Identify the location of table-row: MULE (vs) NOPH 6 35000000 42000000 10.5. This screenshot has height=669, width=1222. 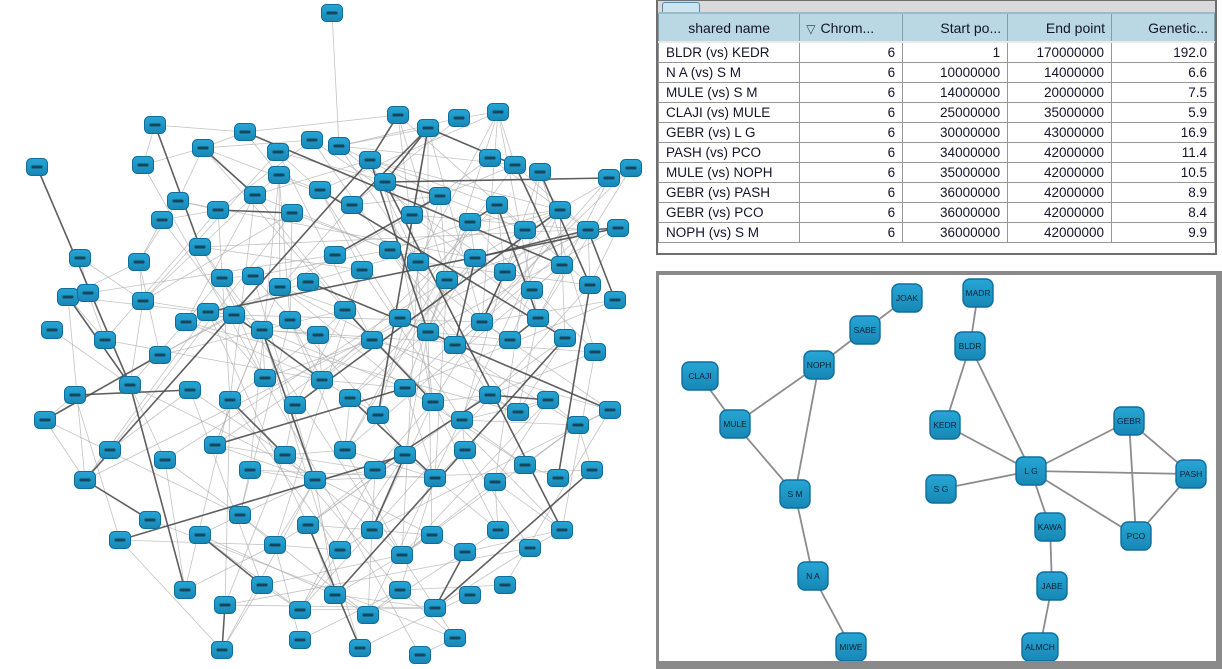
(936, 172).